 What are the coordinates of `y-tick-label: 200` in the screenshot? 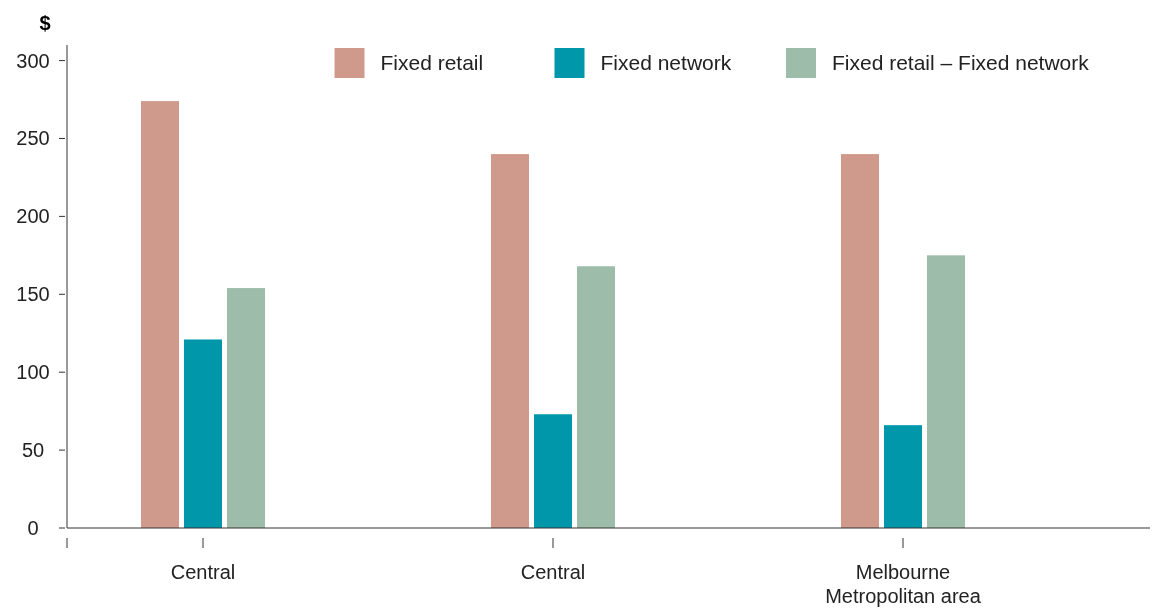 It's located at (33, 216).